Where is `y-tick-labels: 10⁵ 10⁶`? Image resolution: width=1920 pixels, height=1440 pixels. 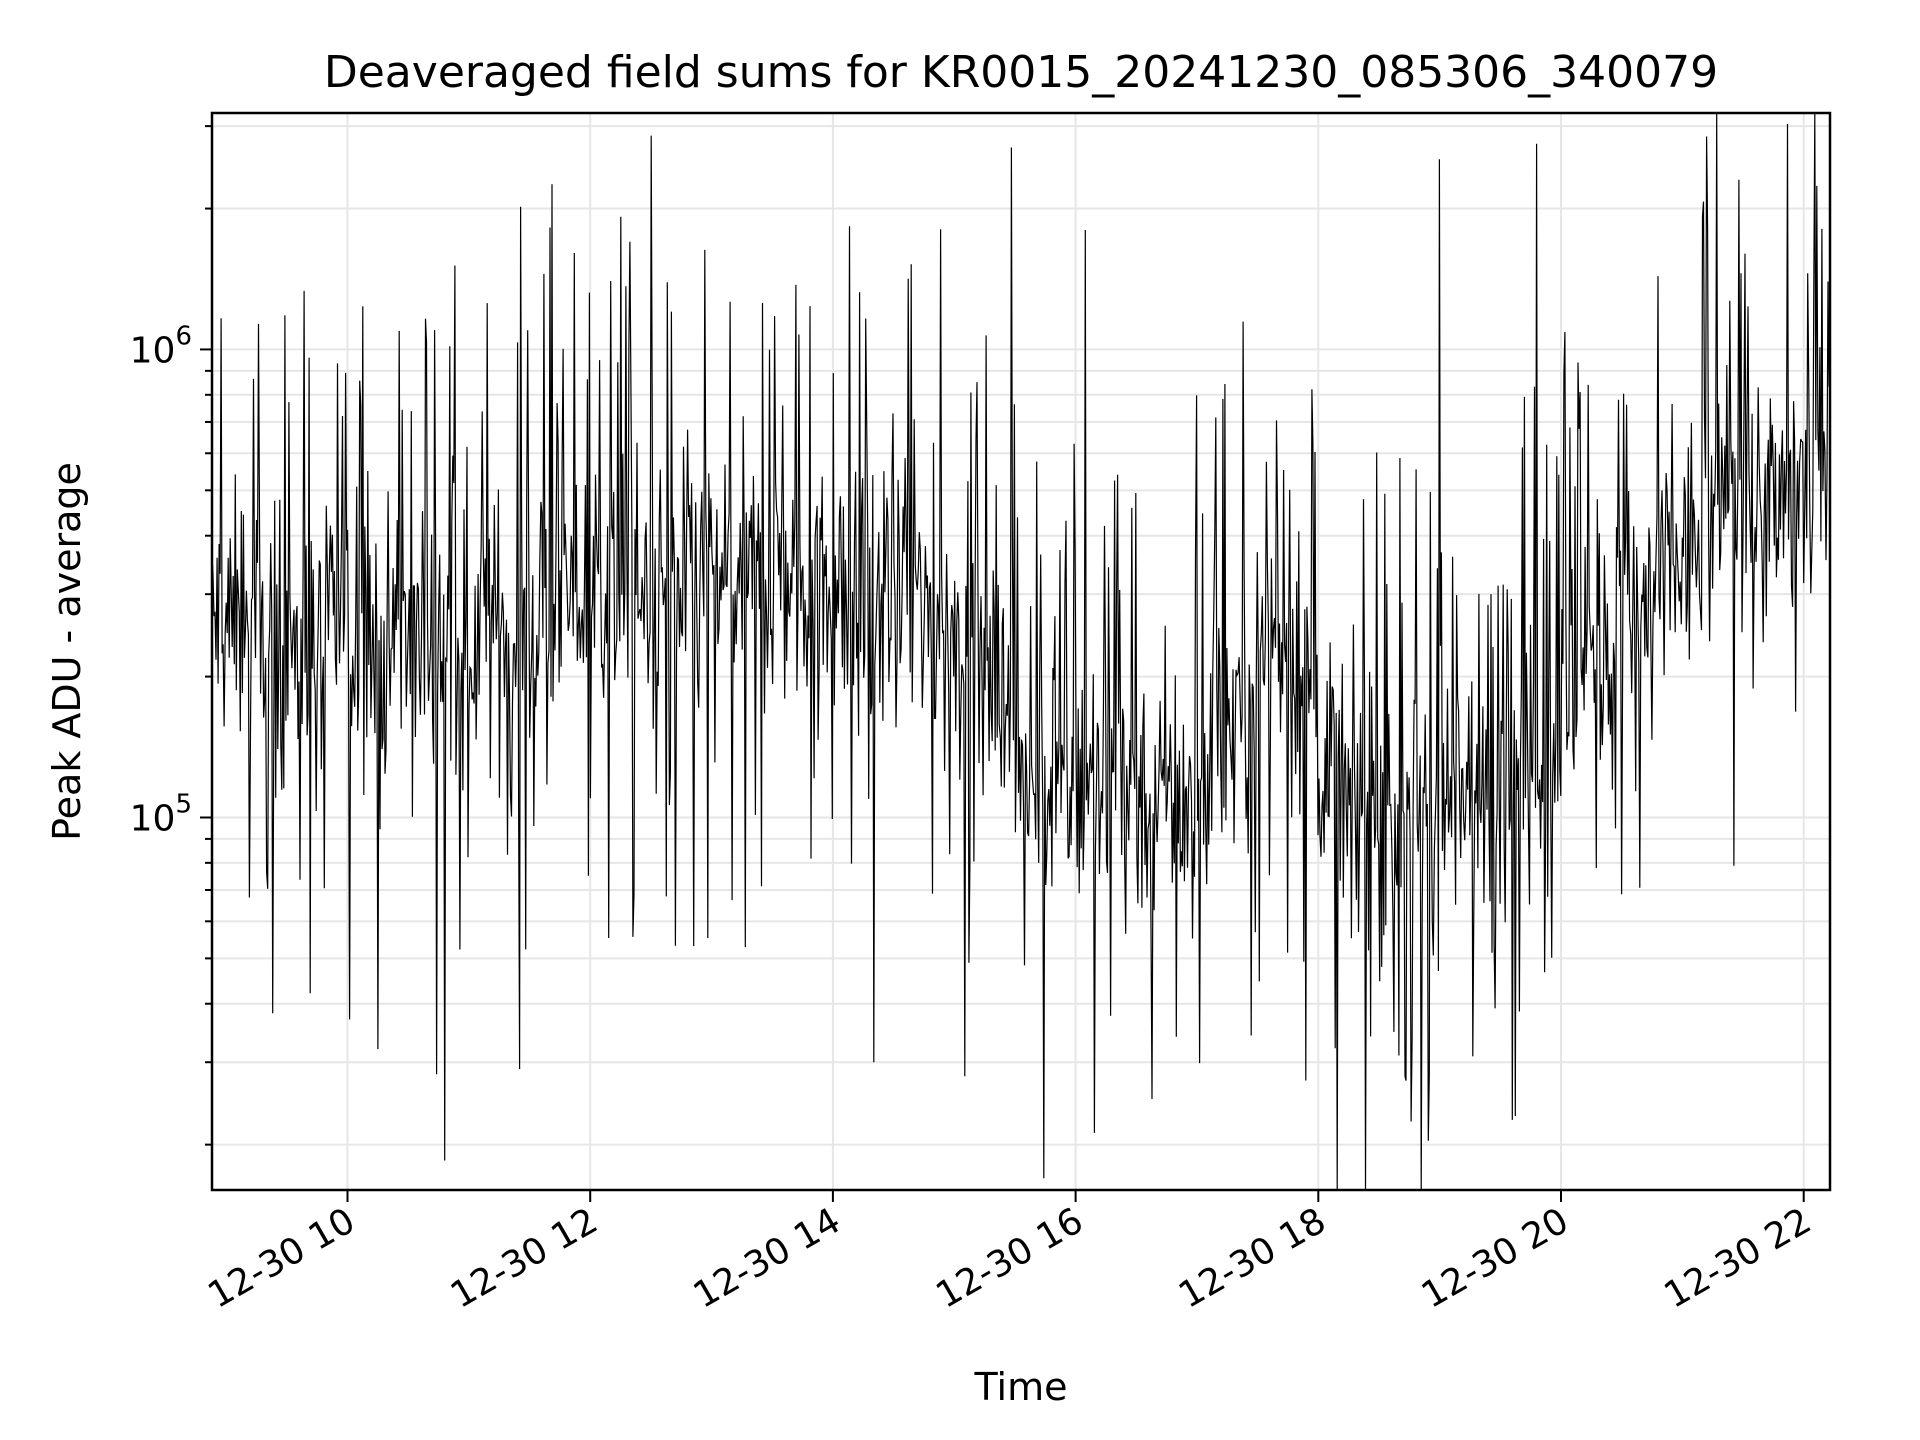
y-tick-labels: 10⁵ 10⁶ is located at coordinates (161, 580).